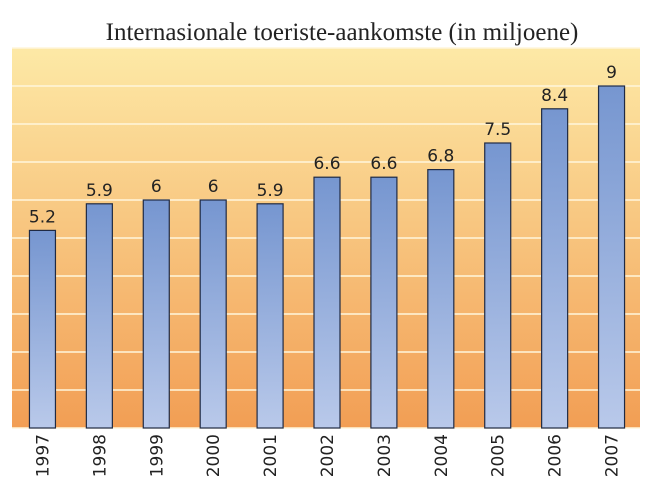 The width and height of the screenshot is (652, 483). Describe the element at coordinates (442, 455) in the screenshot. I see `x-tick-label: 2004` at that location.